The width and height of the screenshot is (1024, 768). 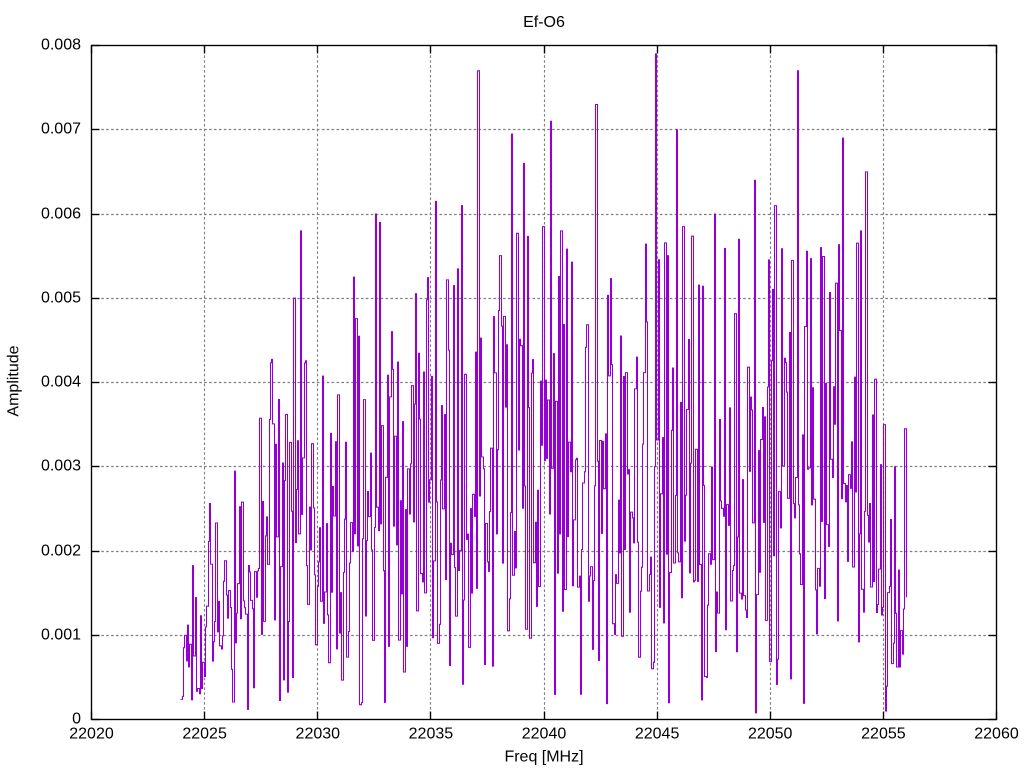 I want to click on svg-text: Ef-O6, so click(x=544, y=22).